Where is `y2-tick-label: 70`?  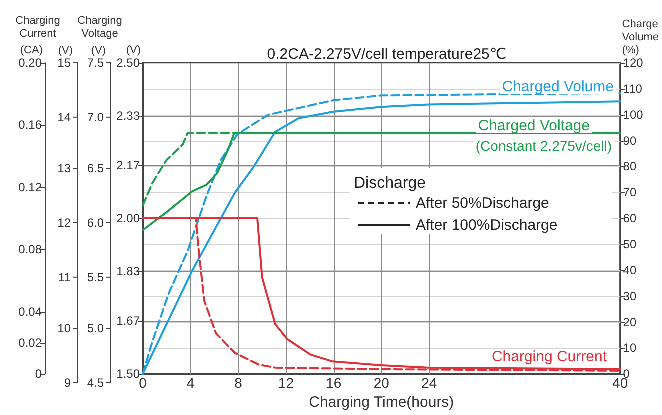
y2-tick-label: 70 is located at coordinates (630, 193).